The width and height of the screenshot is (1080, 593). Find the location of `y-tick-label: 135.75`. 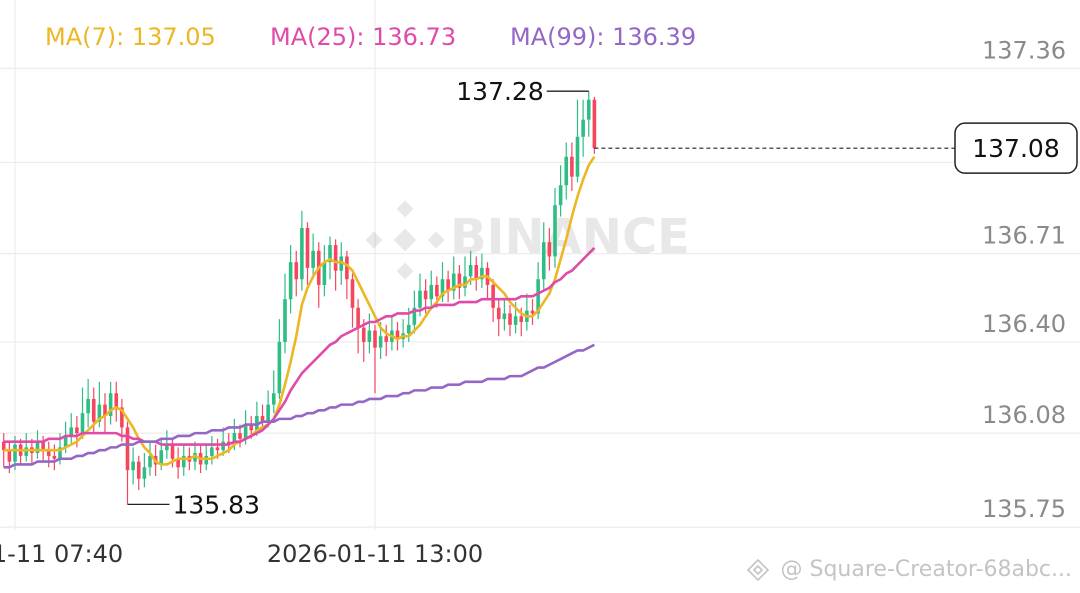

y-tick-label: 135.75 is located at coordinates (1024, 509).